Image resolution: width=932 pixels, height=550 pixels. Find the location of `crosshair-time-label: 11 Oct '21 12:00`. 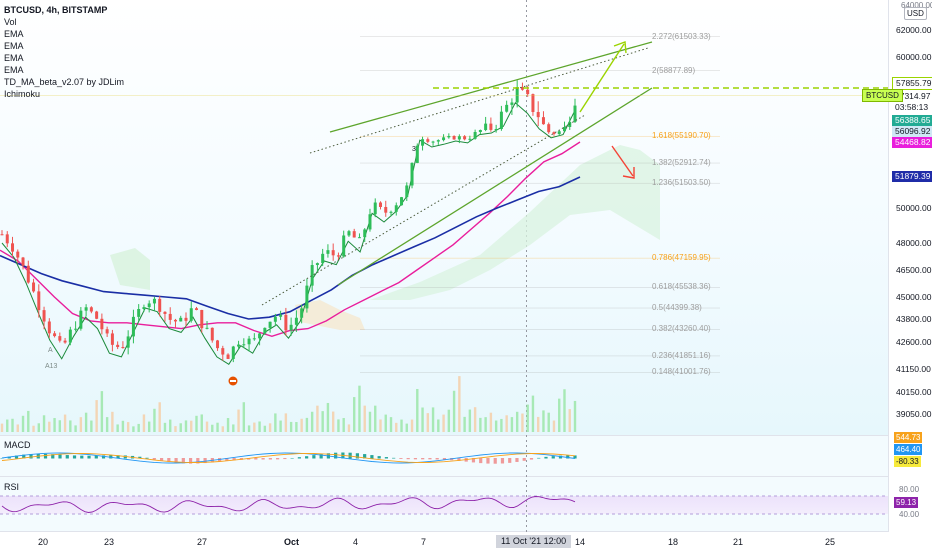

crosshair-time-label: 11 Oct '21 12:00 is located at coordinates (534, 541).